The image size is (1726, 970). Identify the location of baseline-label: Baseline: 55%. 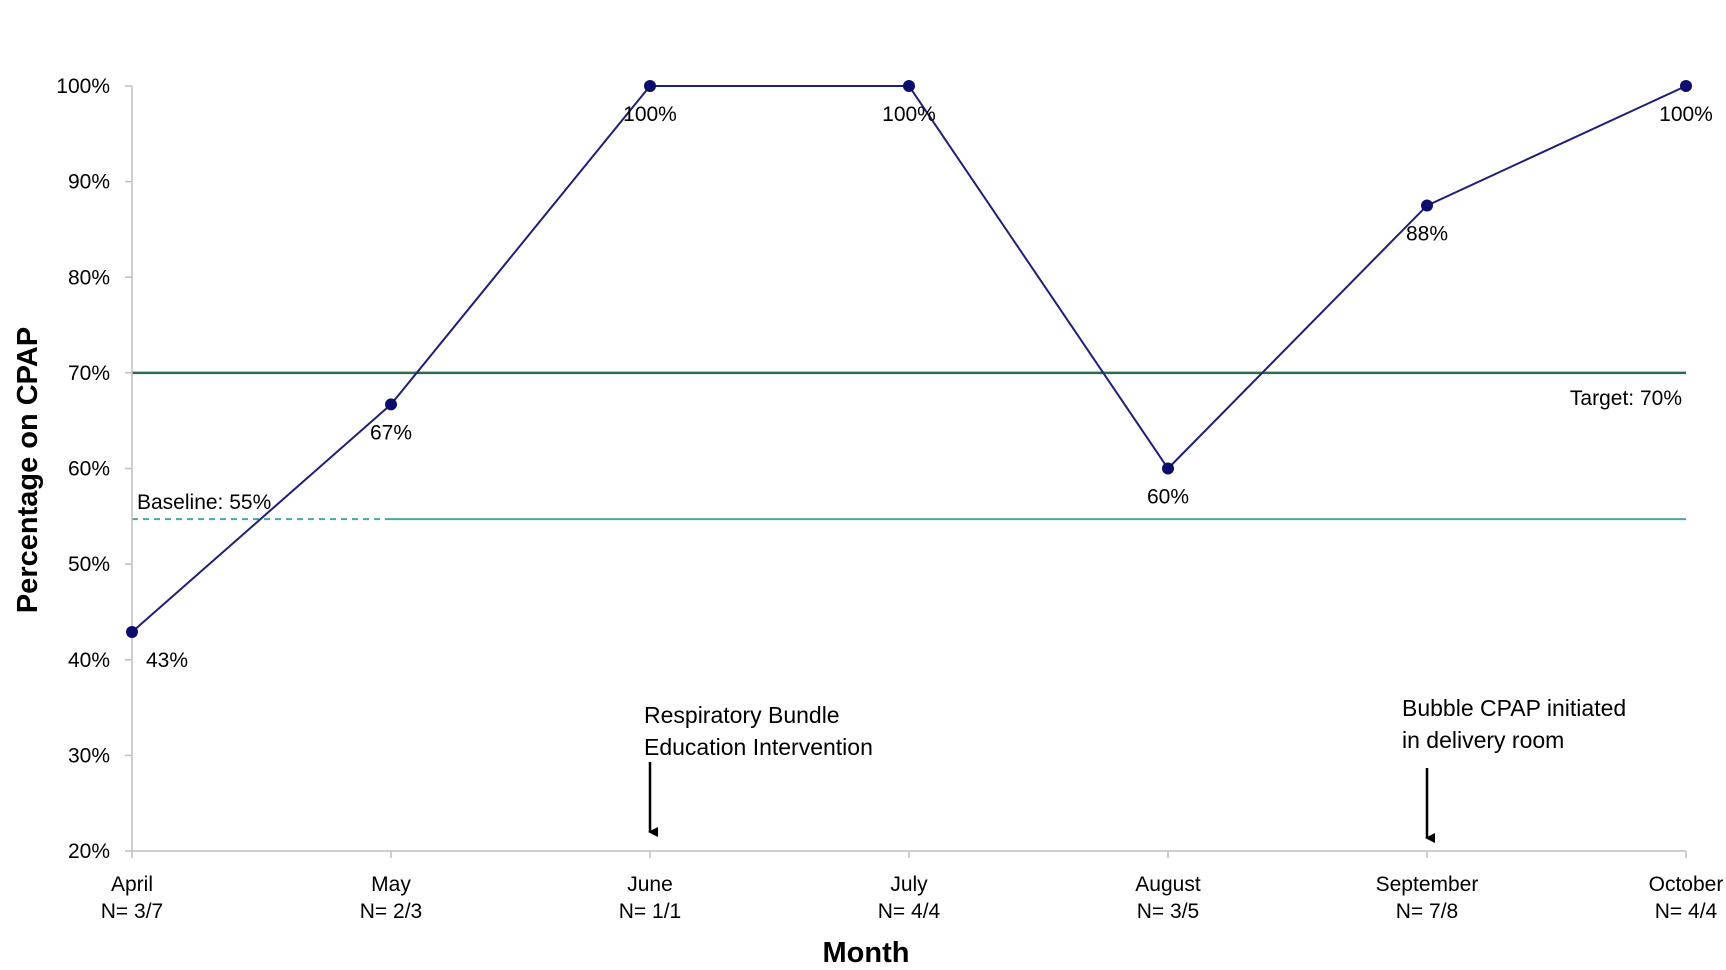
(204, 502).